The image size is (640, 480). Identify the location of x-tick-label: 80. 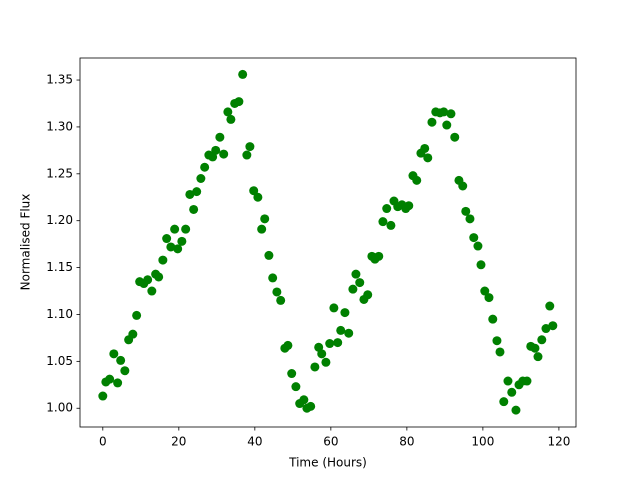
(406, 442).